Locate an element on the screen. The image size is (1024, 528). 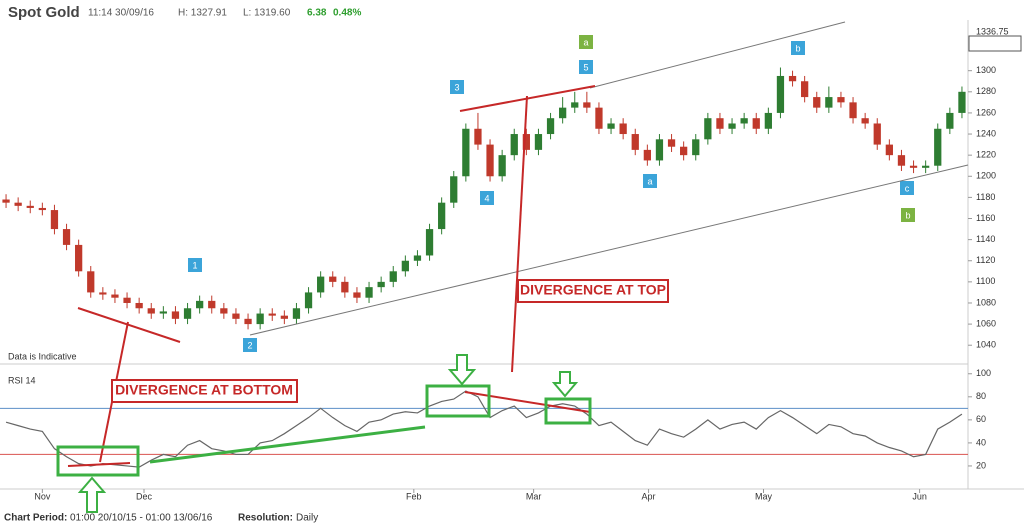
y-tick-label: 1240 is located at coordinates (986, 133).